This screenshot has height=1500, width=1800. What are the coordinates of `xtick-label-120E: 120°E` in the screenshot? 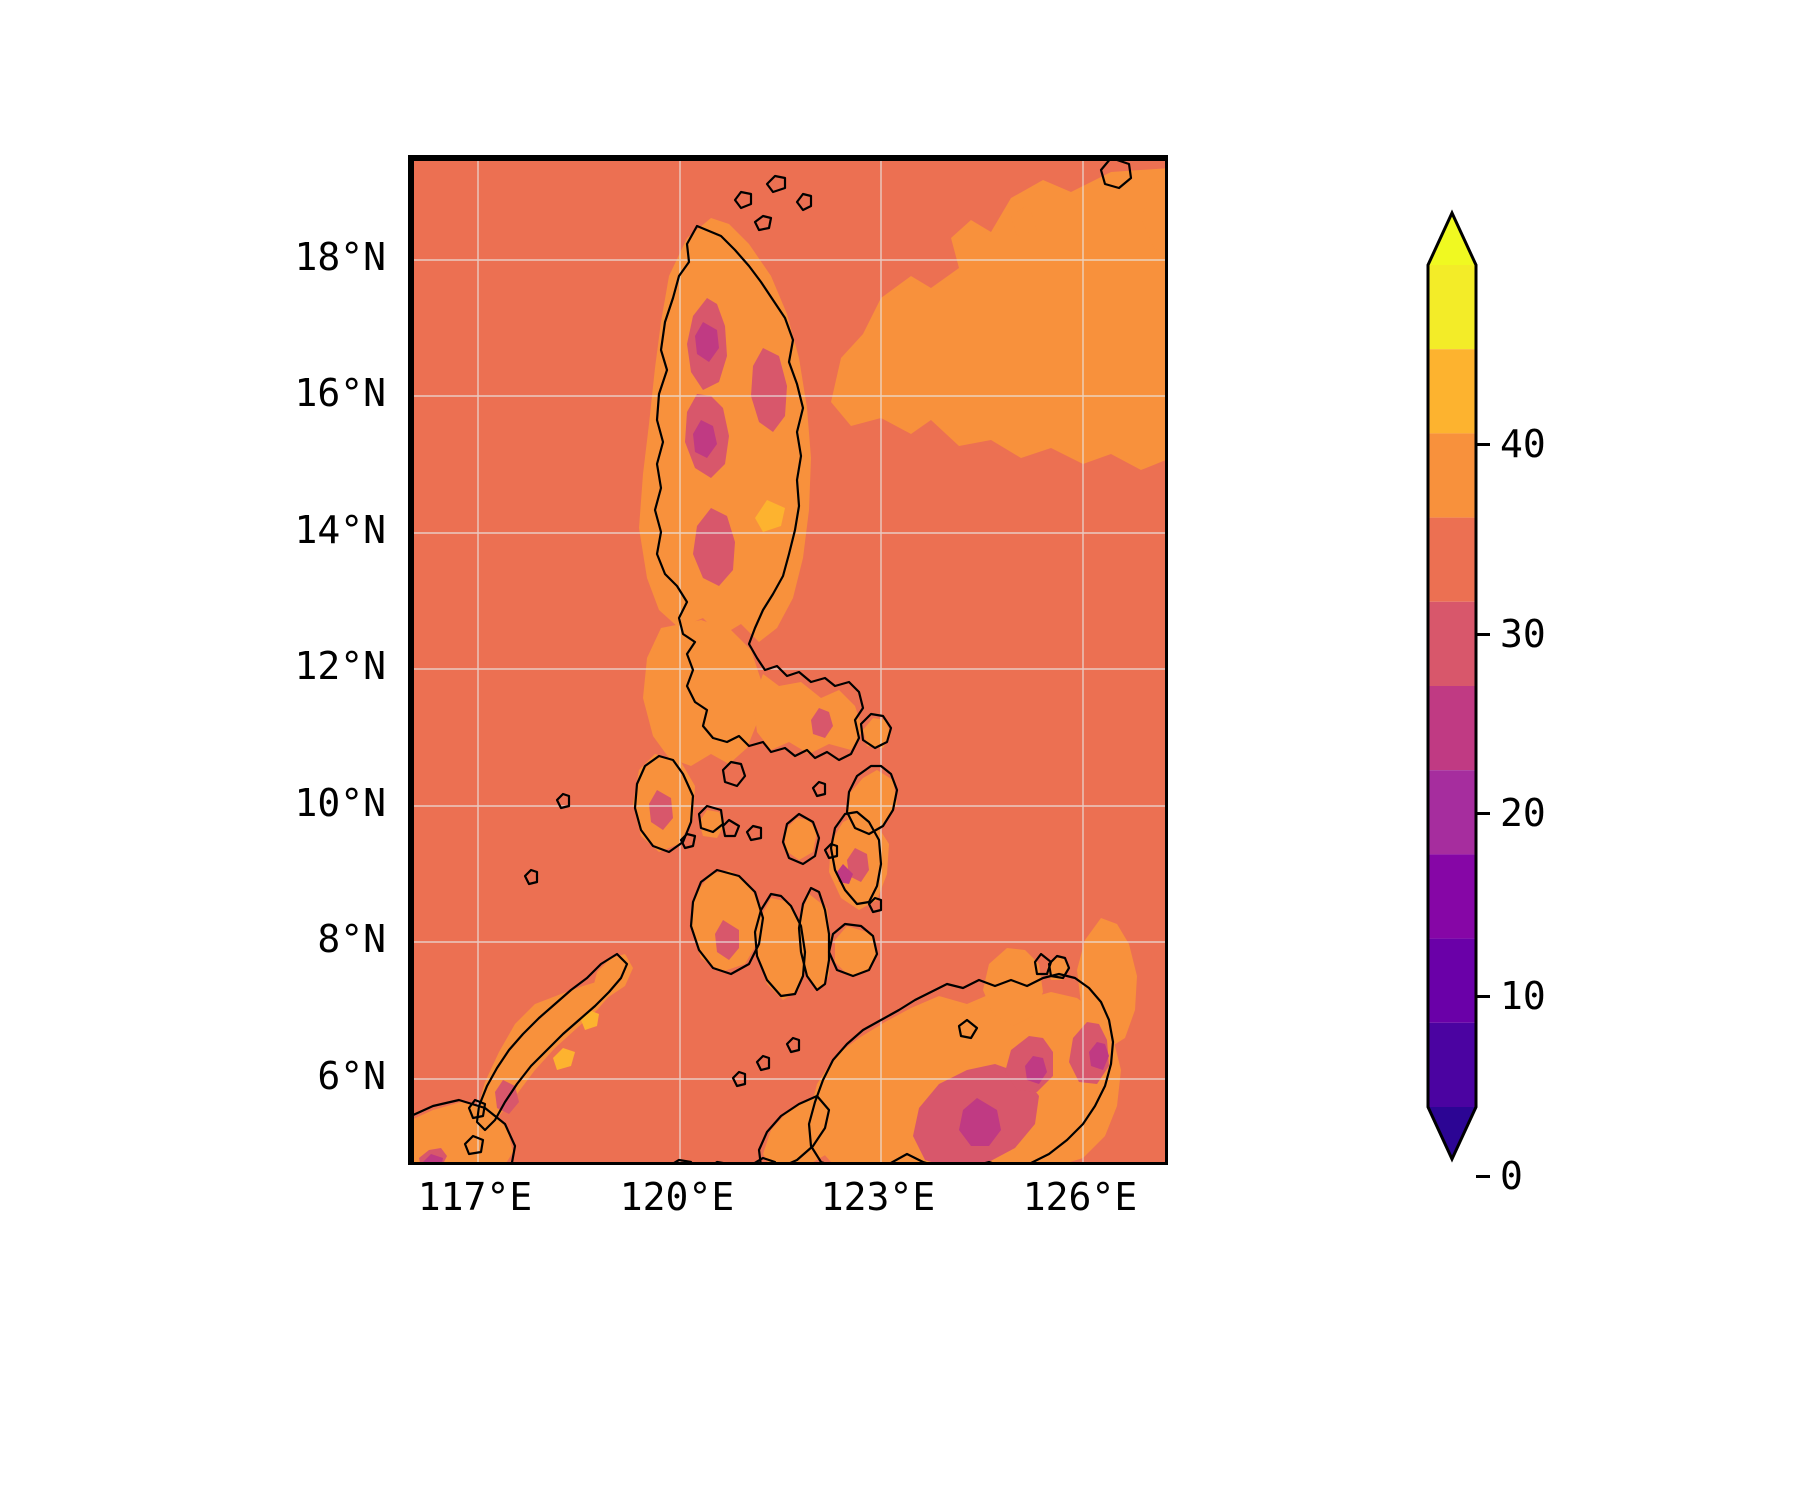 It's located at (677, 1197).